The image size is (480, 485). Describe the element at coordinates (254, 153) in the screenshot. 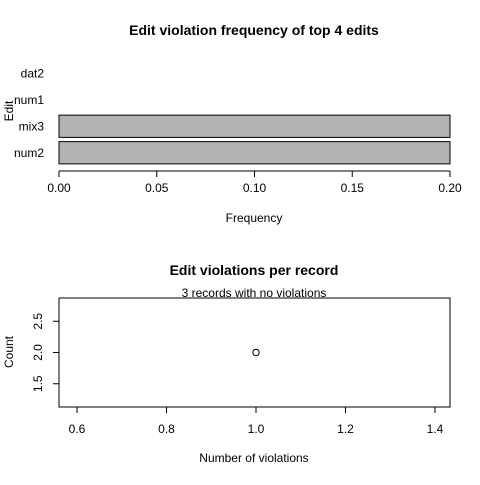

I see `bar-num2` at that location.